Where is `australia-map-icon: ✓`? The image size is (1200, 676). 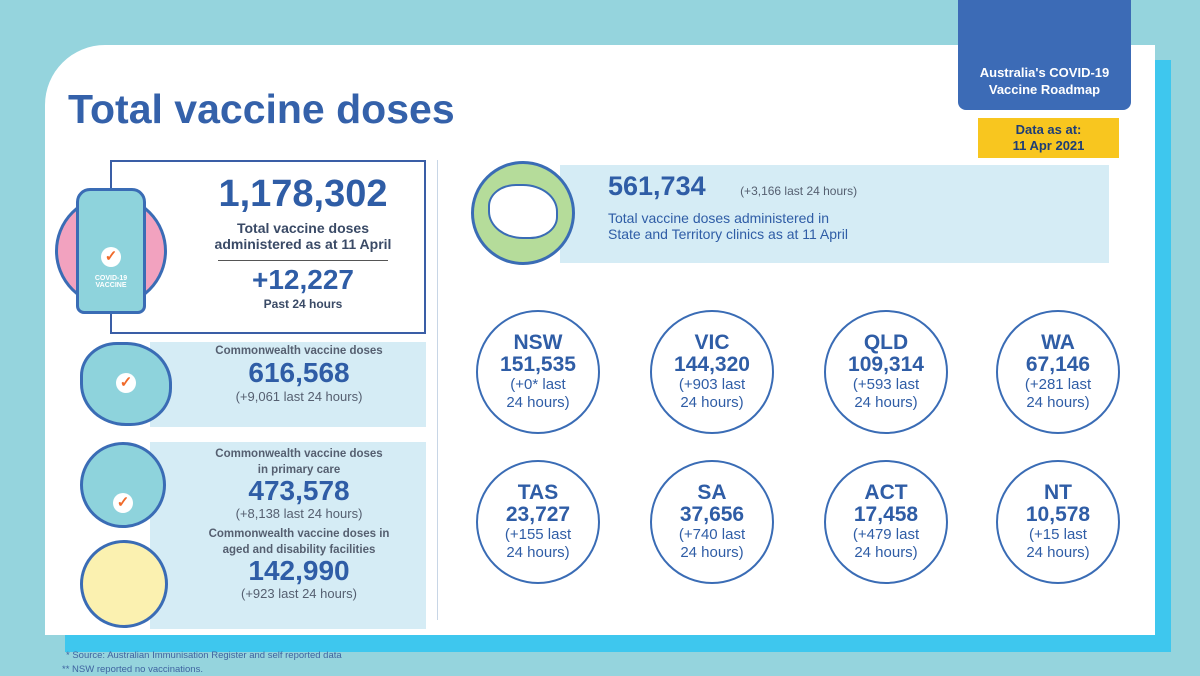 australia-map-icon: ✓ is located at coordinates (126, 384).